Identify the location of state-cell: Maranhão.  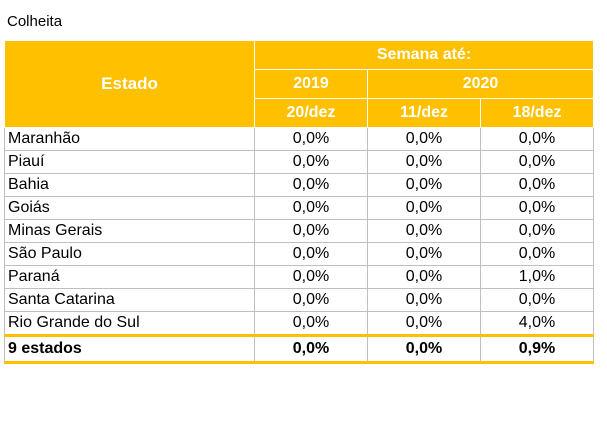
(129, 139).